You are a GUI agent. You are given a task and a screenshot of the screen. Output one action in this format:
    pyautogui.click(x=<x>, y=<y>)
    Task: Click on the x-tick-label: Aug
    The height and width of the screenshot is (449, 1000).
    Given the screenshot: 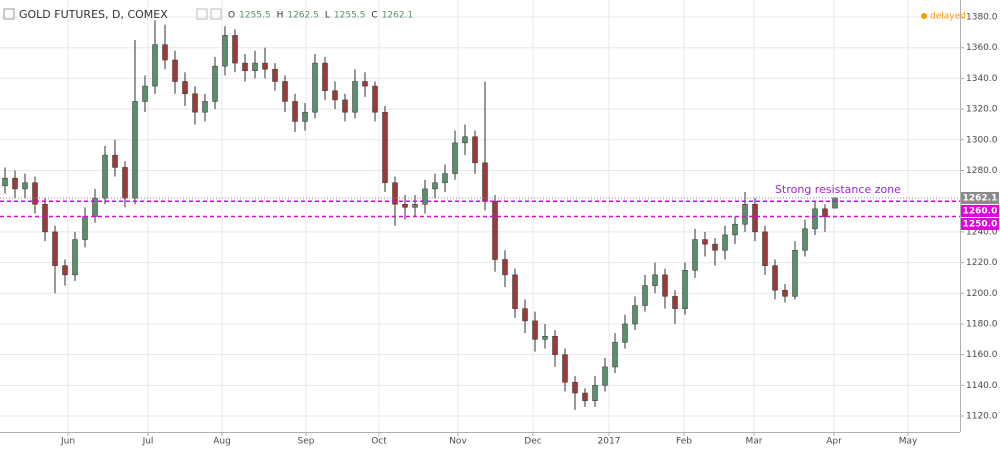 What is the action you would take?
    pyautogui.click(x=222, y=442)
    